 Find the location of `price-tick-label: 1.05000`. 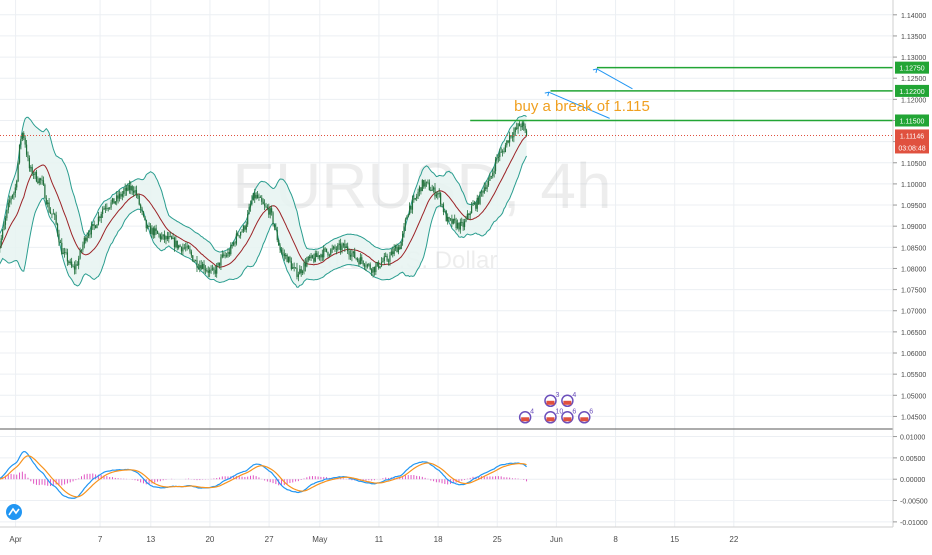

price-tick-label: 1.05000 is located at coordinates (913, 396).